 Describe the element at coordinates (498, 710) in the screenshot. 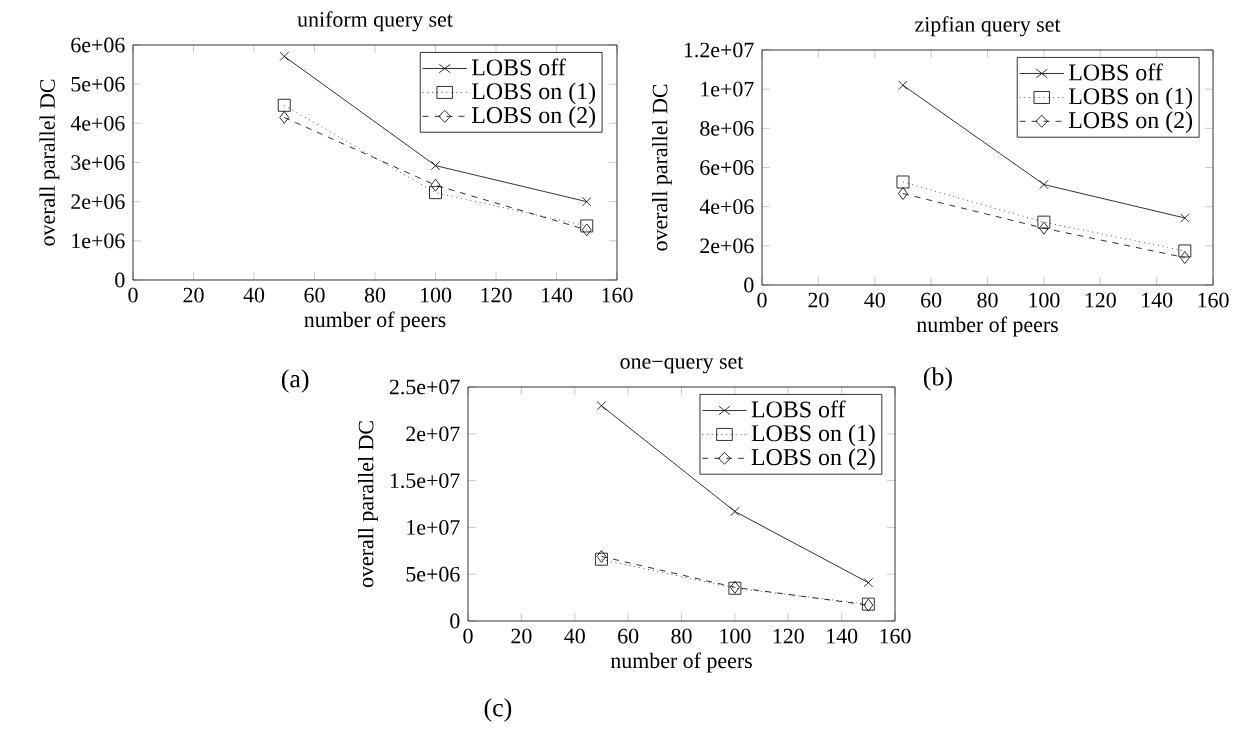

I see `text: (c)` at that location.